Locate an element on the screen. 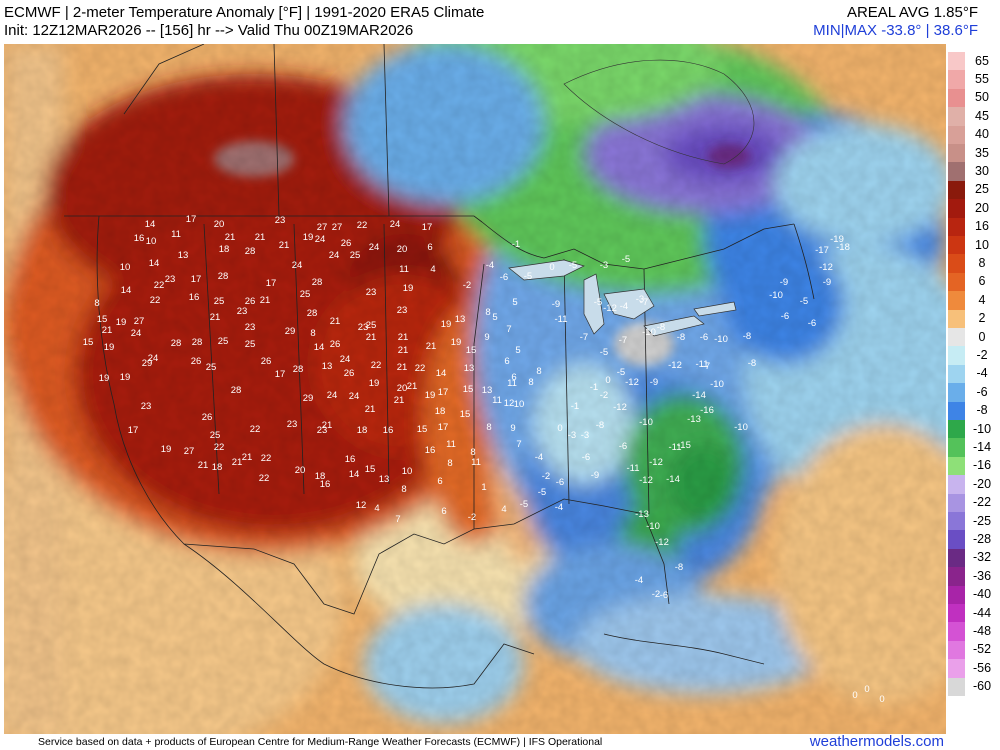  station-anomaly-value: -18 is located at coordinates (843, 247).